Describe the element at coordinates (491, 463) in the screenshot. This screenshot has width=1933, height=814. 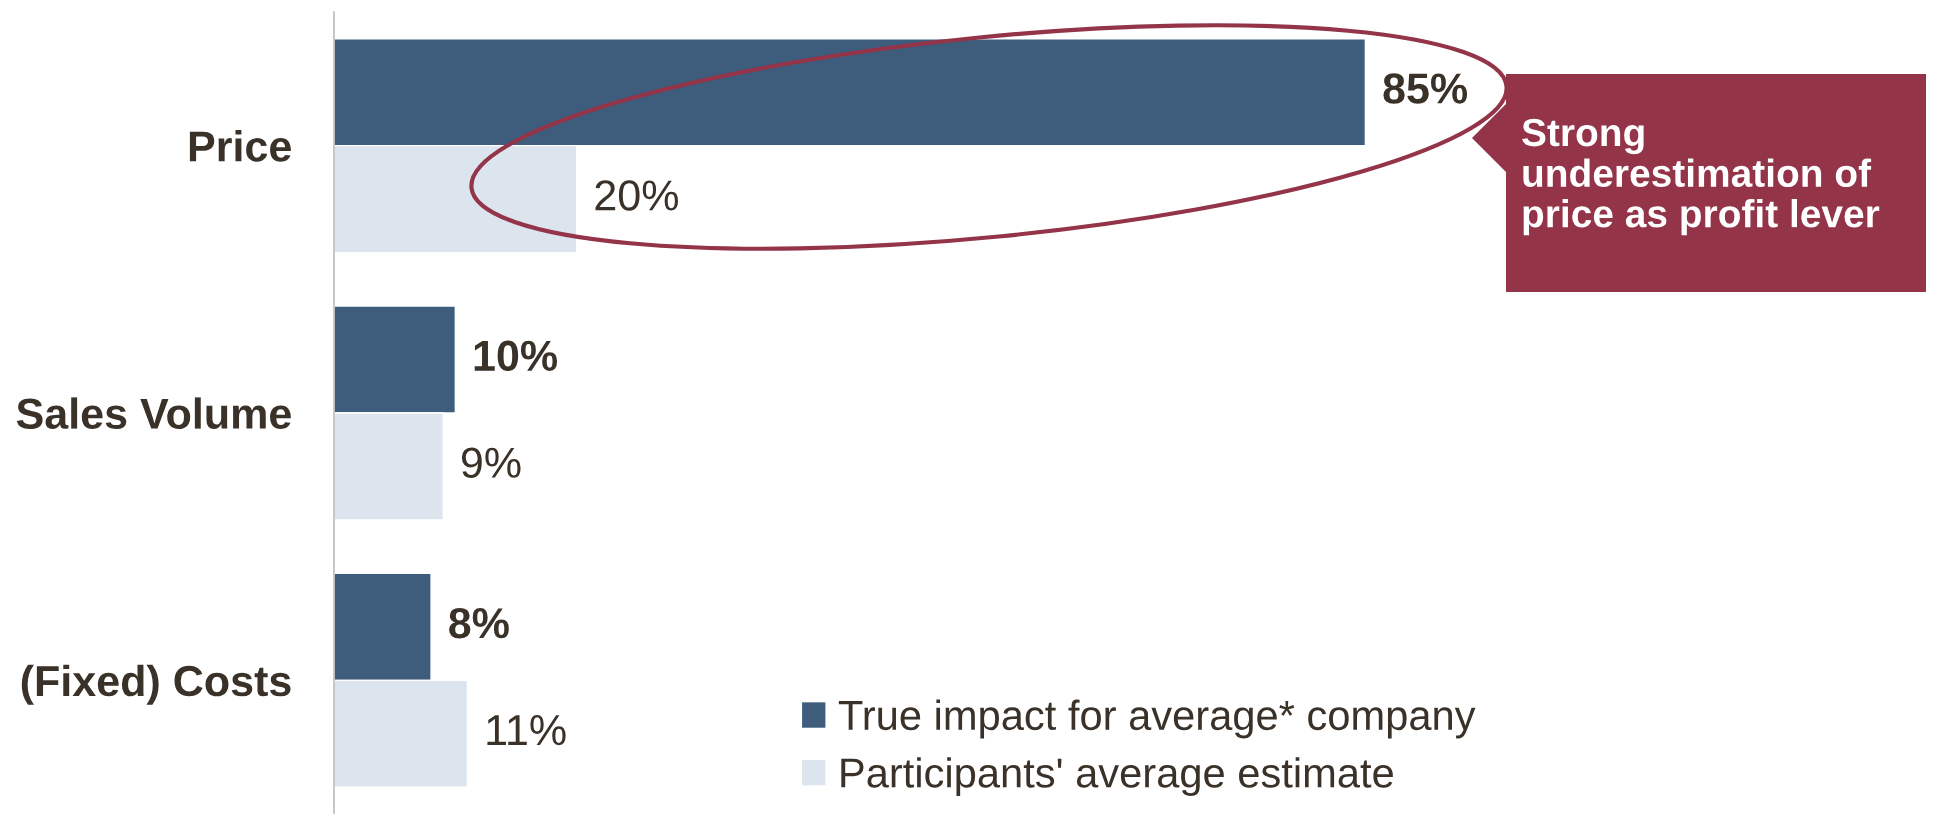
I see `data-label: 9%` at that location.